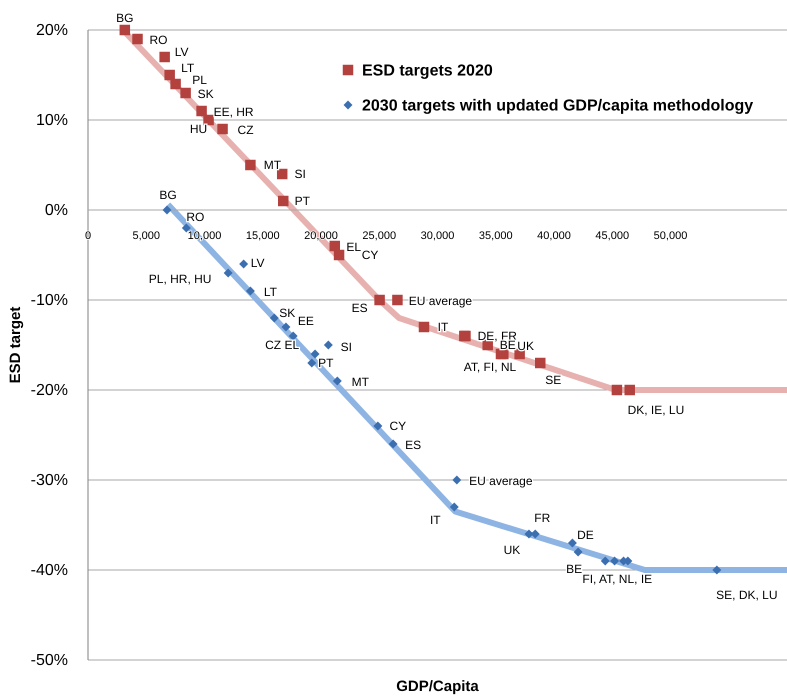 The image size is (787, 697). Describe the element at coordinates (205, 236) in the screenshot. I see `x-tick-label: 10,000` at that location.